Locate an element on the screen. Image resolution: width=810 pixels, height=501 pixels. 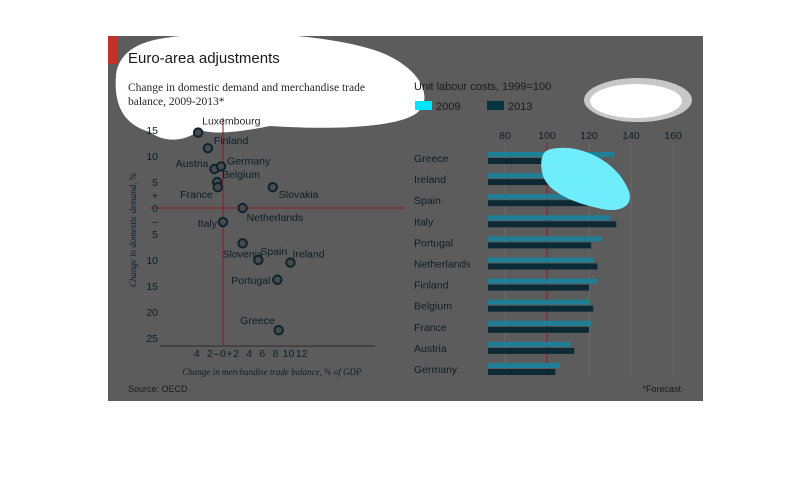
scatter-point-label: Slovakia is located at coordinates (299, 195).